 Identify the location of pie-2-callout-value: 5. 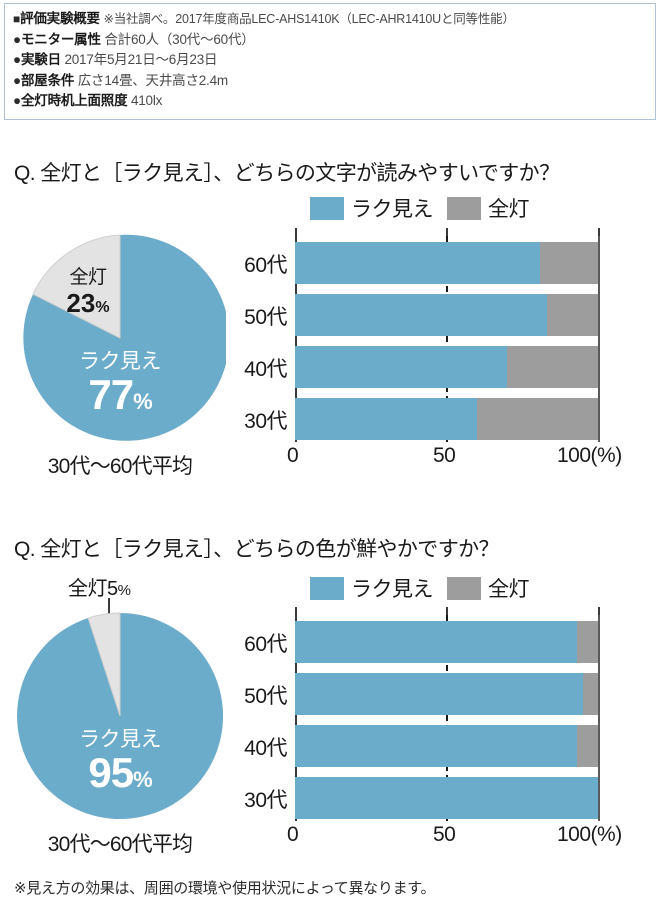
(112, 589).